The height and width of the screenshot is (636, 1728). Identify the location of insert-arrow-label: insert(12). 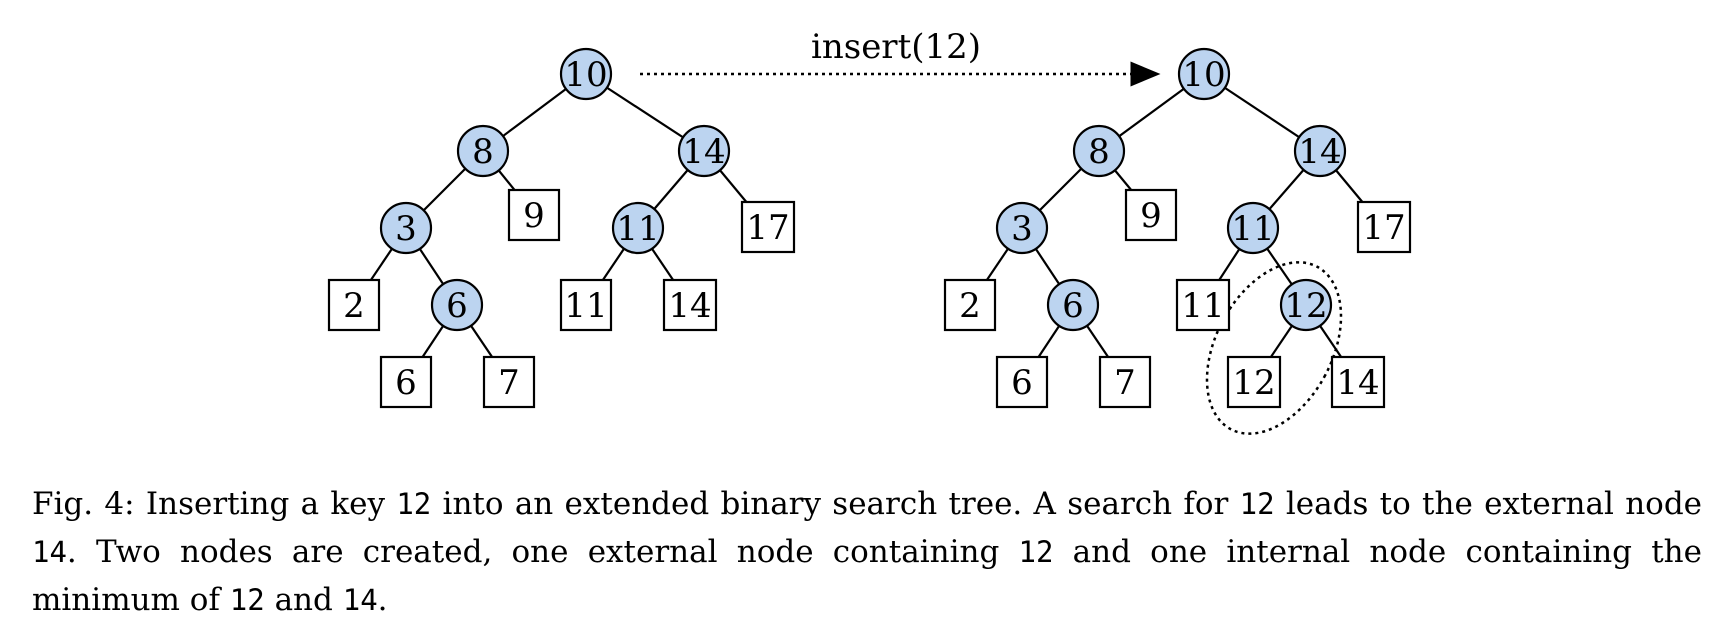
(896, 47).